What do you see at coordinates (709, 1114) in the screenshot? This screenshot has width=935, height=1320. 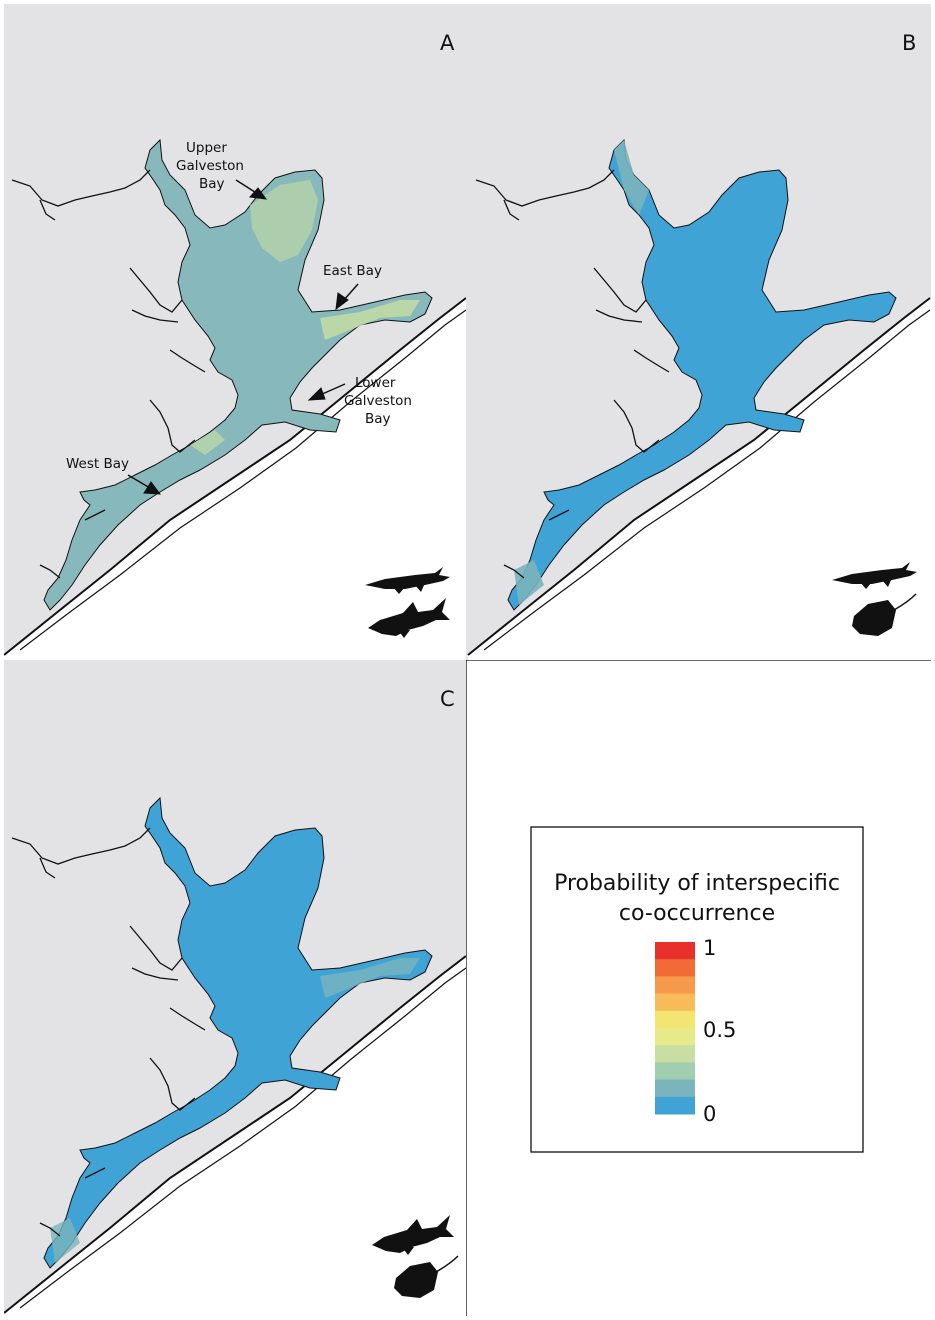 I see `legend-tick-min: 0` at bounding box center [709, 1114].